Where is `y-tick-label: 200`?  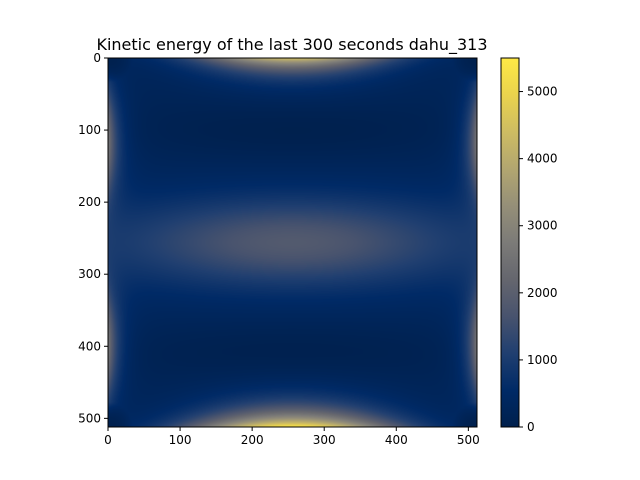
y-tick-label: 200 is located at coordinates (89, 202).